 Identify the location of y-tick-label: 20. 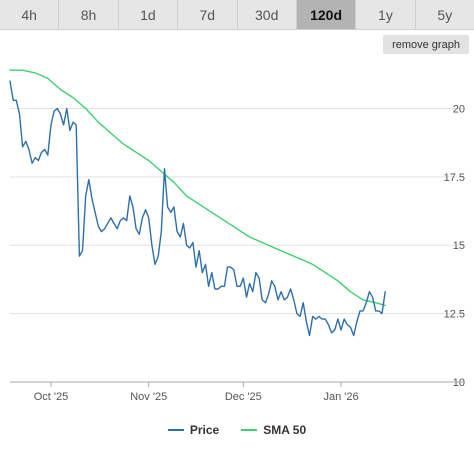
(459, 109).